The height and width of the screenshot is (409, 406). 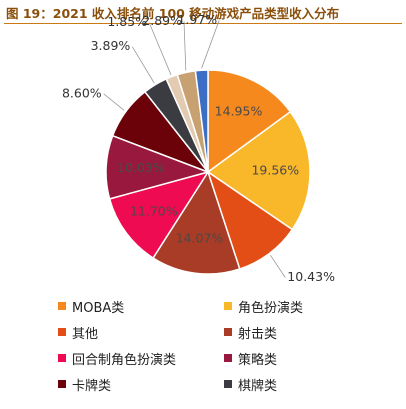 I want to click on data-label-5: 11.70%, so click(x=154, y=210).